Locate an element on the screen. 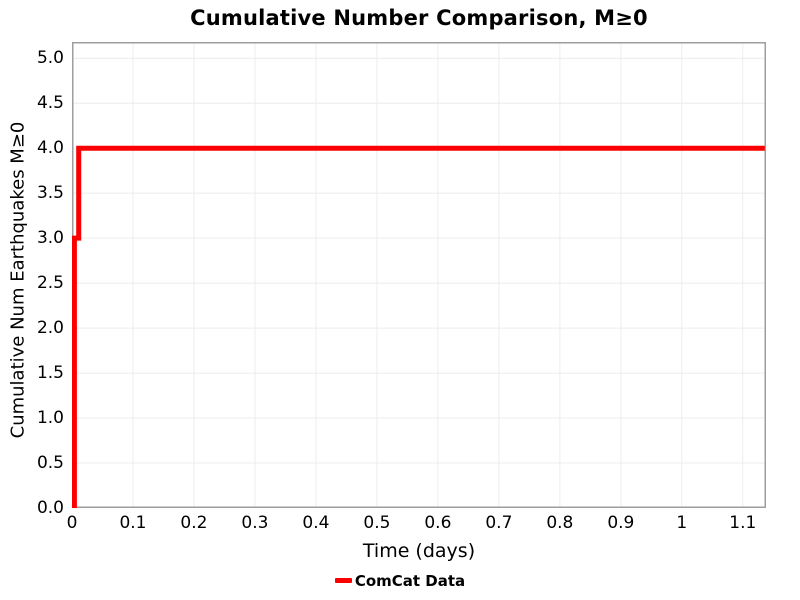  y-tick-label: 1.0 is located at coordinates (50, 418).